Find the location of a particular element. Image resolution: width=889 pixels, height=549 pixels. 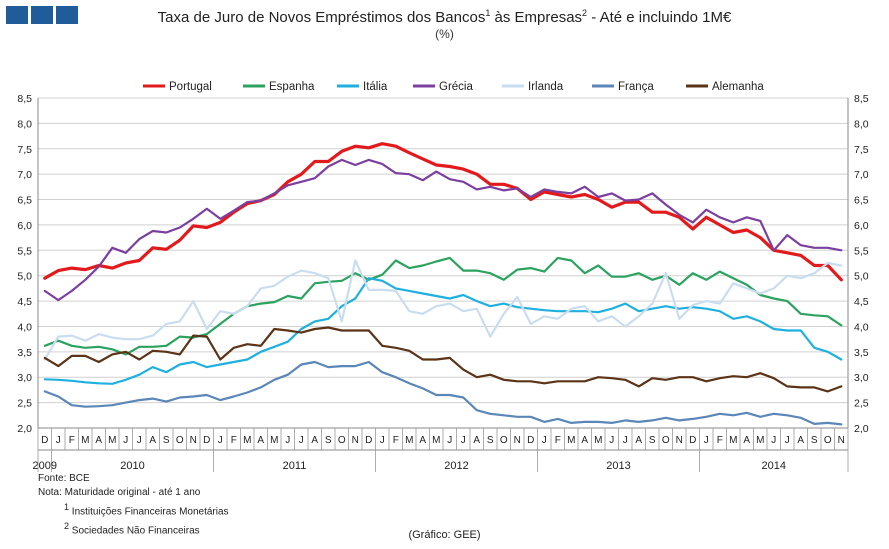

legend-label: França is located at coordinates (636, 87).